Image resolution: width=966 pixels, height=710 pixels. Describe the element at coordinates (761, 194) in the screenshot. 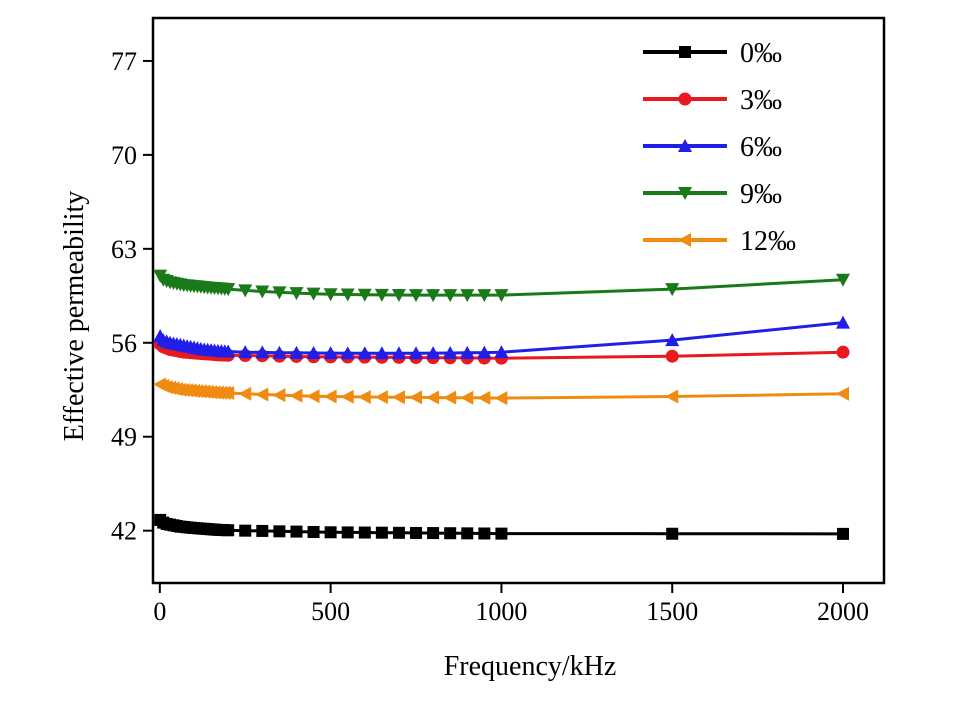

I see `legend-label: 9‰` at that location.